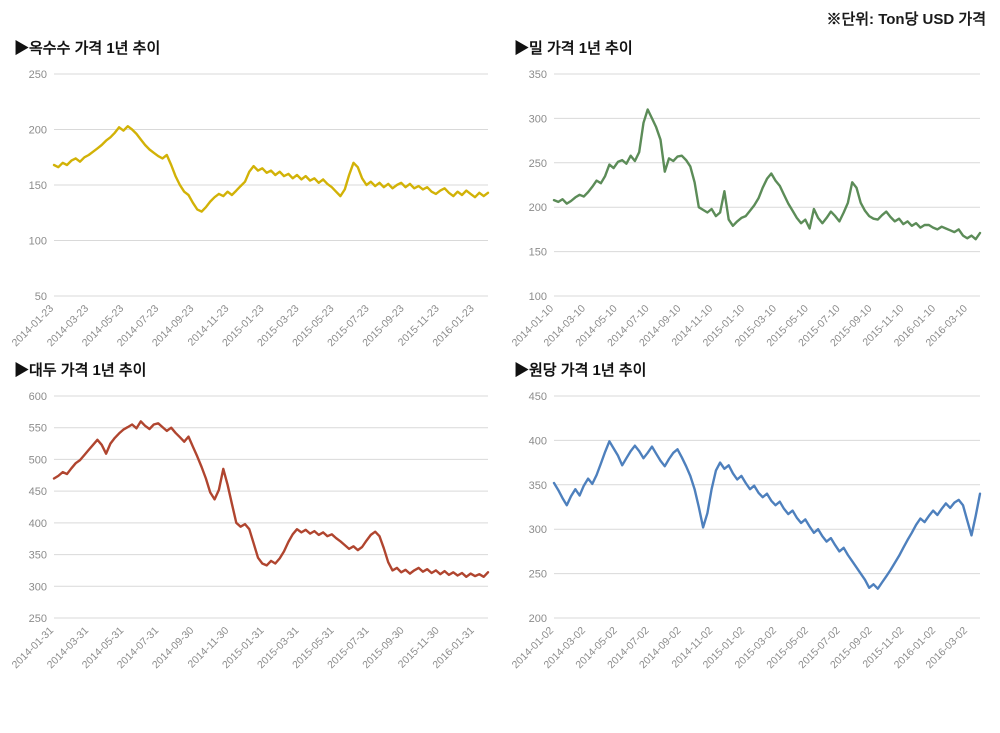  I want to click on corn-chart-title: ▶옥수수 가격 1년 추이, so click(87, 48).